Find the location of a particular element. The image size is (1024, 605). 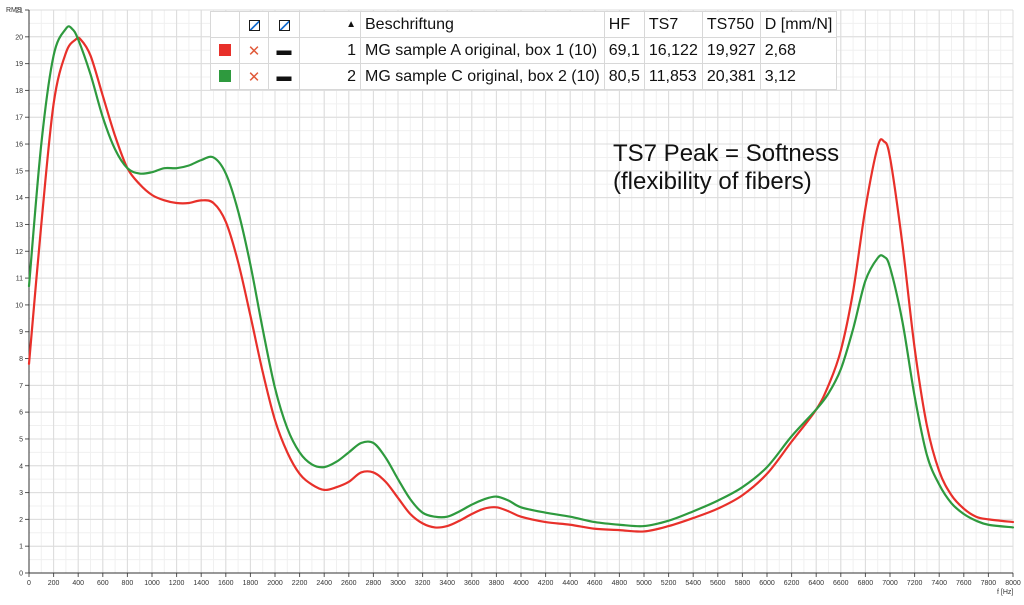

y-tick-label: 8 is located at coordinates (21, 359).